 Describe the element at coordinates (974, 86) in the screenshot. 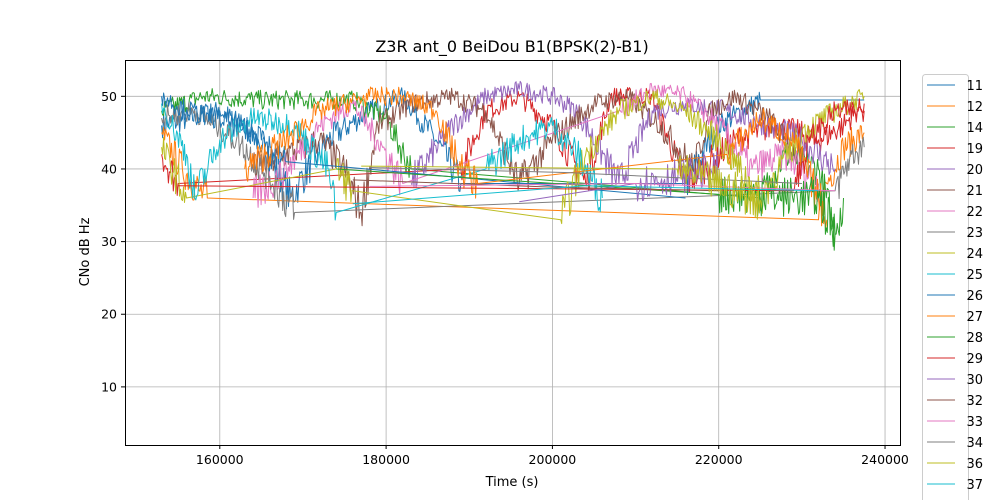

I see `legend-label-11: 11` at that location.